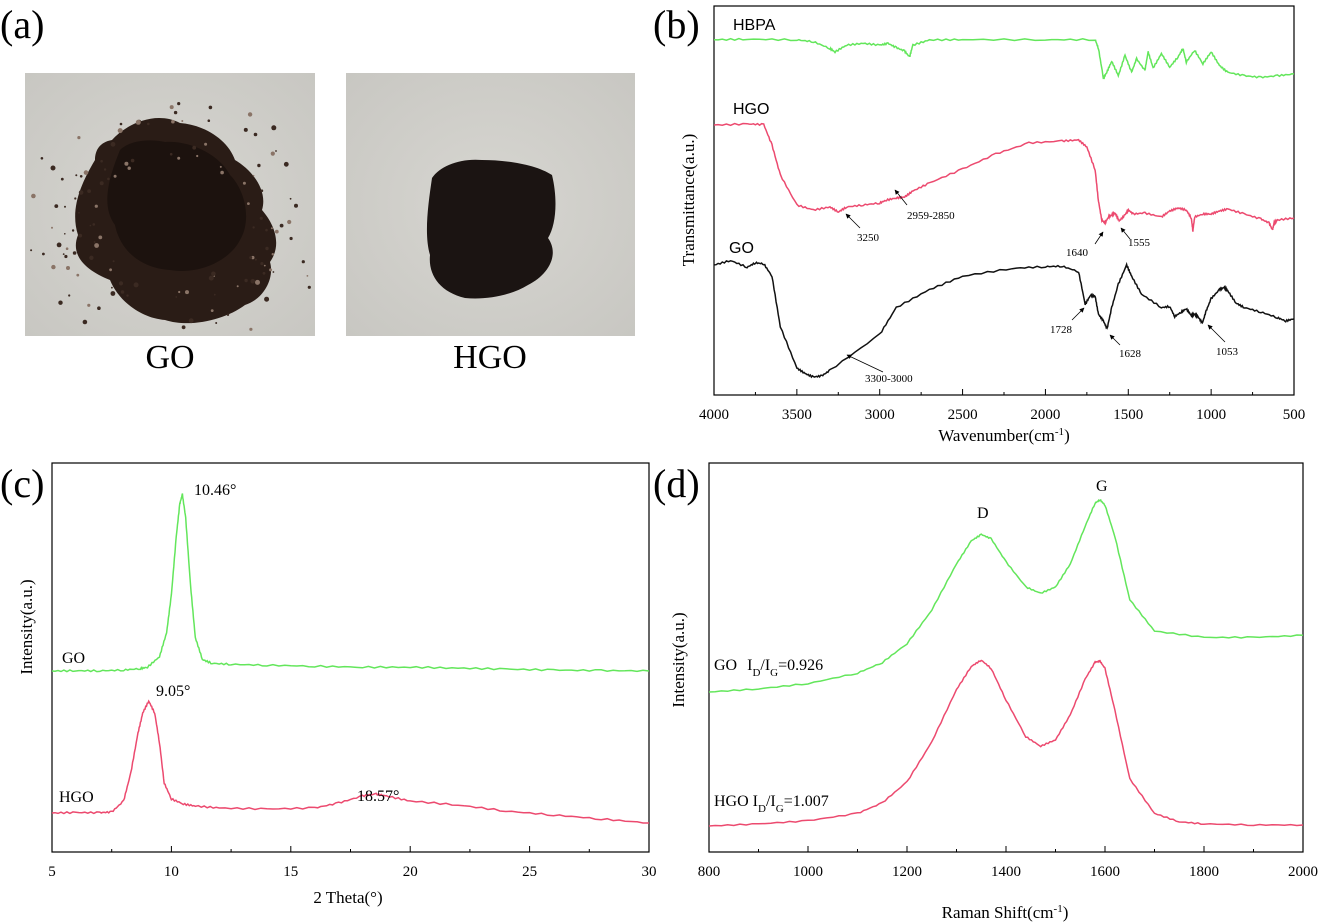  Describe the element at coordinates (678, 659) in the screenshot. I see `y-axis-label-d: Intensity(a.u.)` at that location.